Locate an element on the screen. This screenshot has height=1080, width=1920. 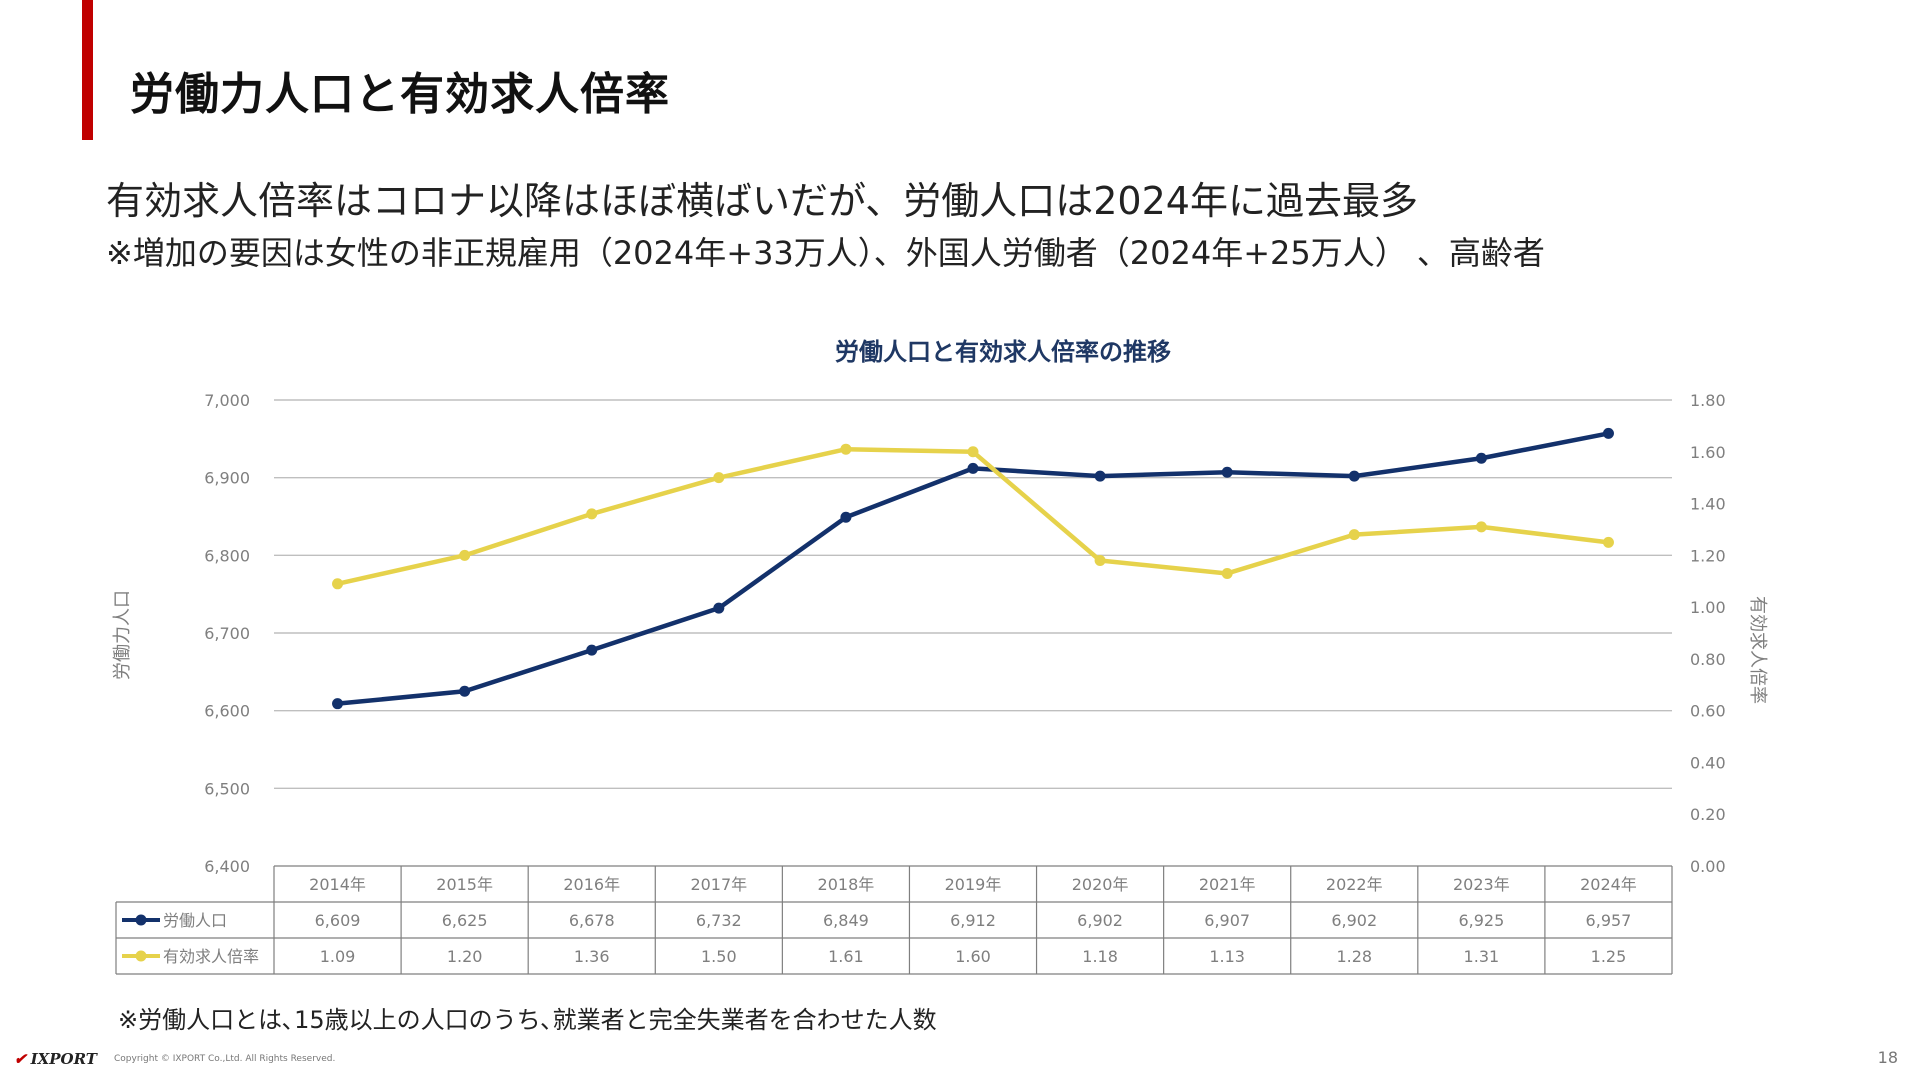
company-logo: ✔ IXPORT is located at coordinates (55, 1059).